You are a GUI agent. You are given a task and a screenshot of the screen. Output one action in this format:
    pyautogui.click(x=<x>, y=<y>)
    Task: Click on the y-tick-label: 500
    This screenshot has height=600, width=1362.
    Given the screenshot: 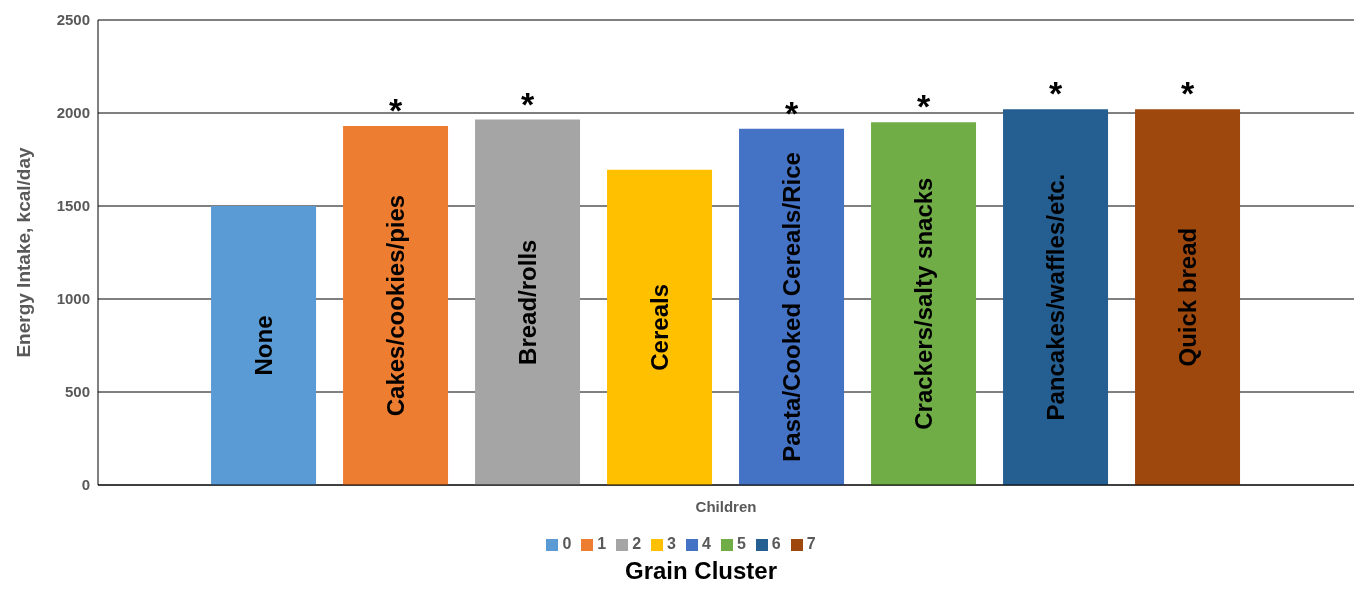 What is the action you would take?
    pyautogui.click(x=77, y=392)
    